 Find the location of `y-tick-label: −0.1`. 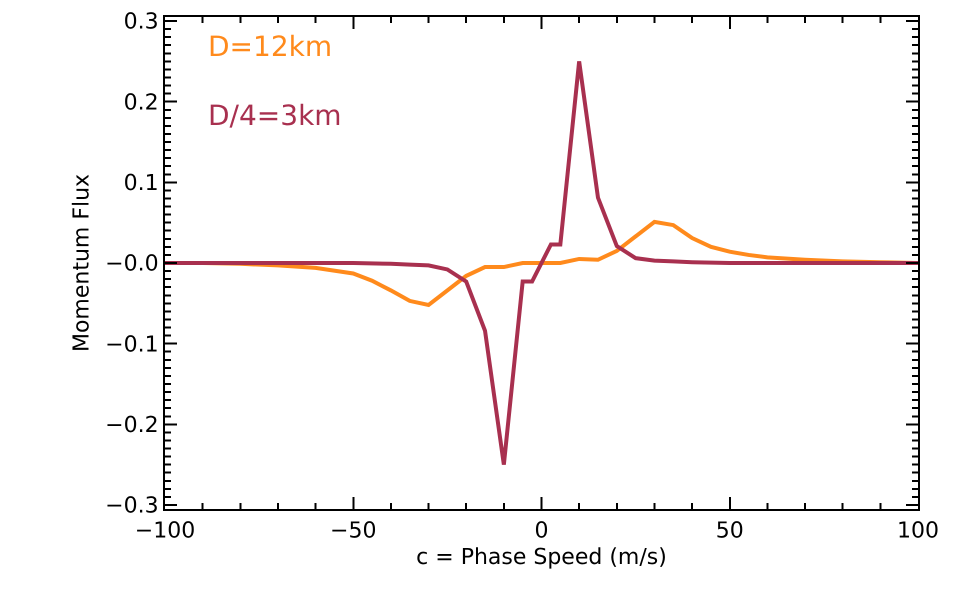

y-tick-label: −0.1 is located at coordinates (132, 345).